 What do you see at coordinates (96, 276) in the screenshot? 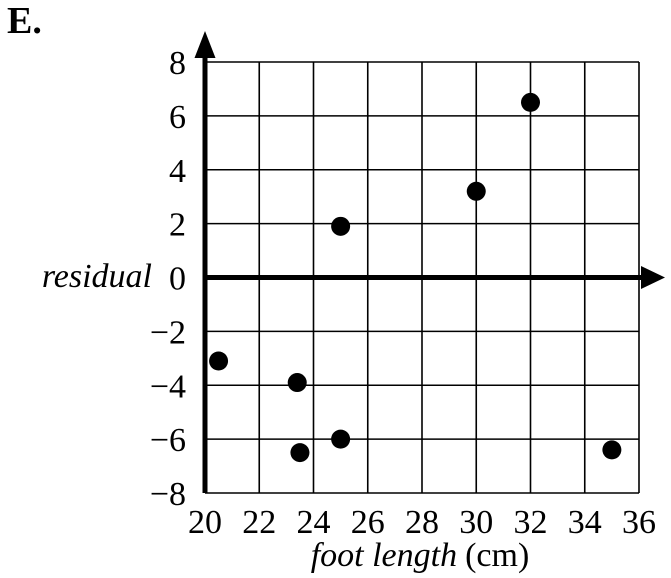
I see `y-axis-title: residual` at bounding box center [96, 276].